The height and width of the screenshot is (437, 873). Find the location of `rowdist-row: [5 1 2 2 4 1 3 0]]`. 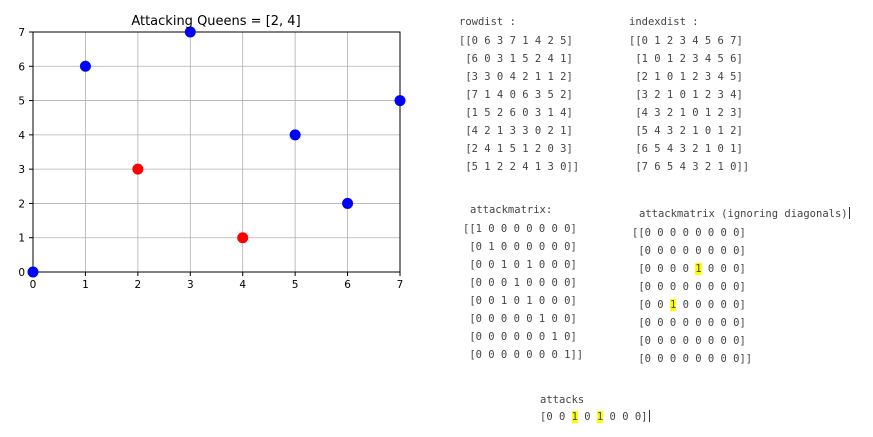

rowdist-row: [5 1 2 2 4 1 3 0]] is located at coordinates (519, 167).